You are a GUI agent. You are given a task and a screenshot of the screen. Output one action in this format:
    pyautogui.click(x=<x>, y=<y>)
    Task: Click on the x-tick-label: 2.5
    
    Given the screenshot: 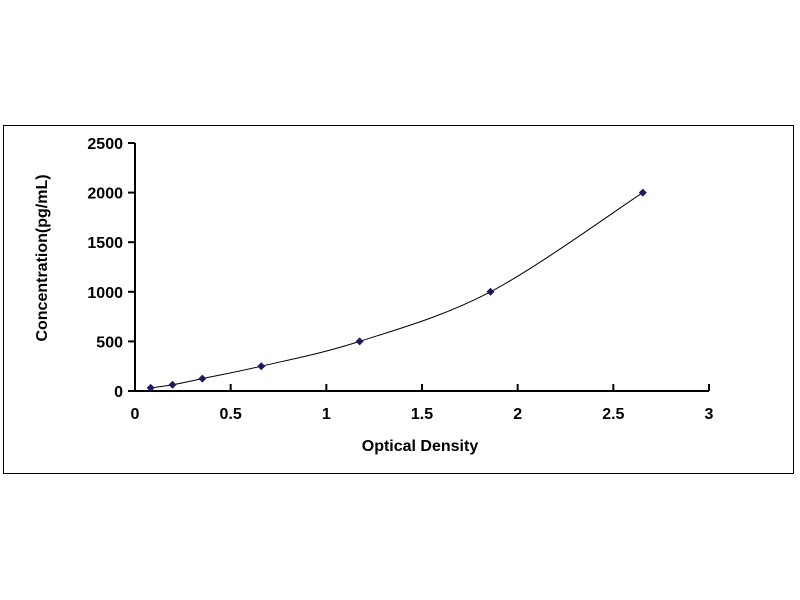 What is the action you would take?
    pyautogui.click(x=613, y=414)
    